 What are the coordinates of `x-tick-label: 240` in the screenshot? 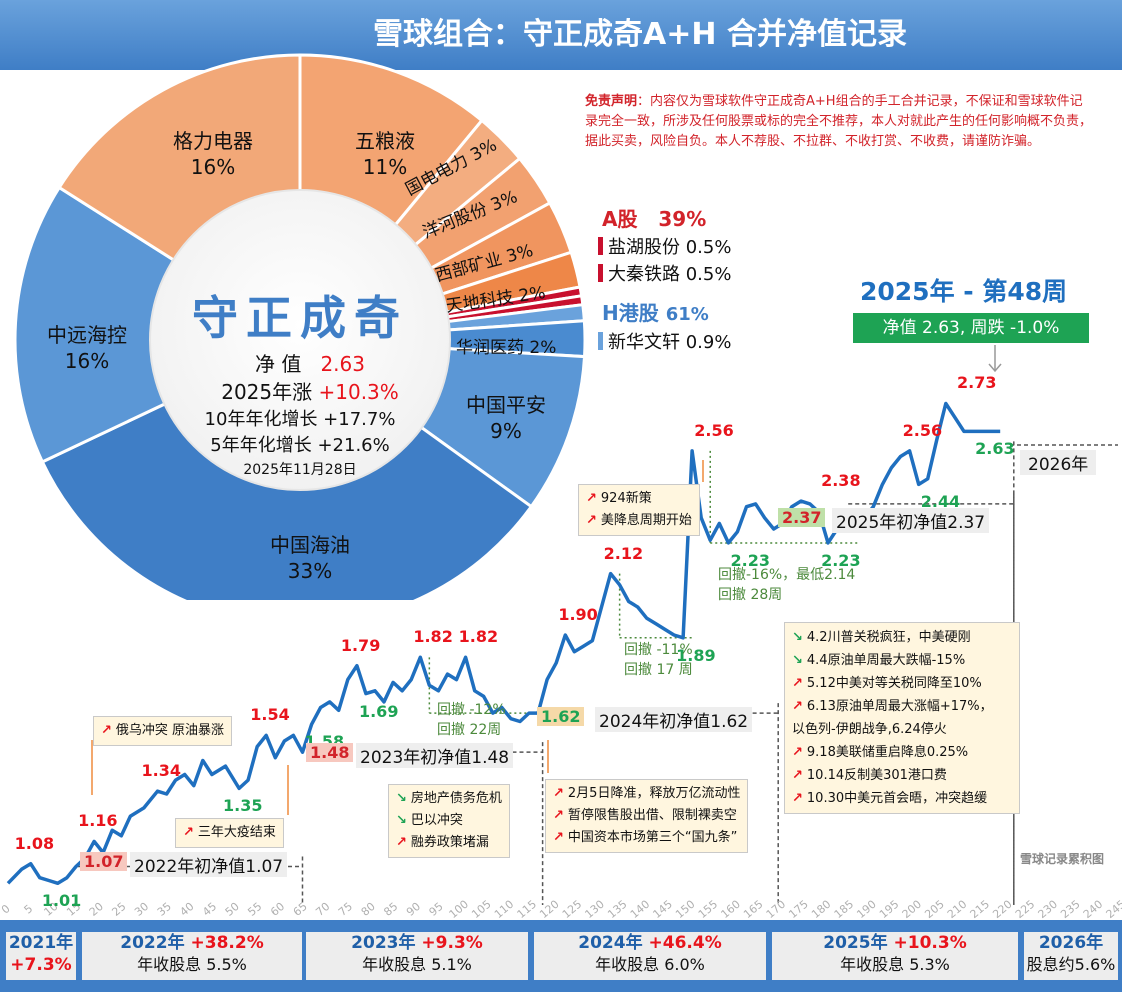 It's located at (1093, 909).